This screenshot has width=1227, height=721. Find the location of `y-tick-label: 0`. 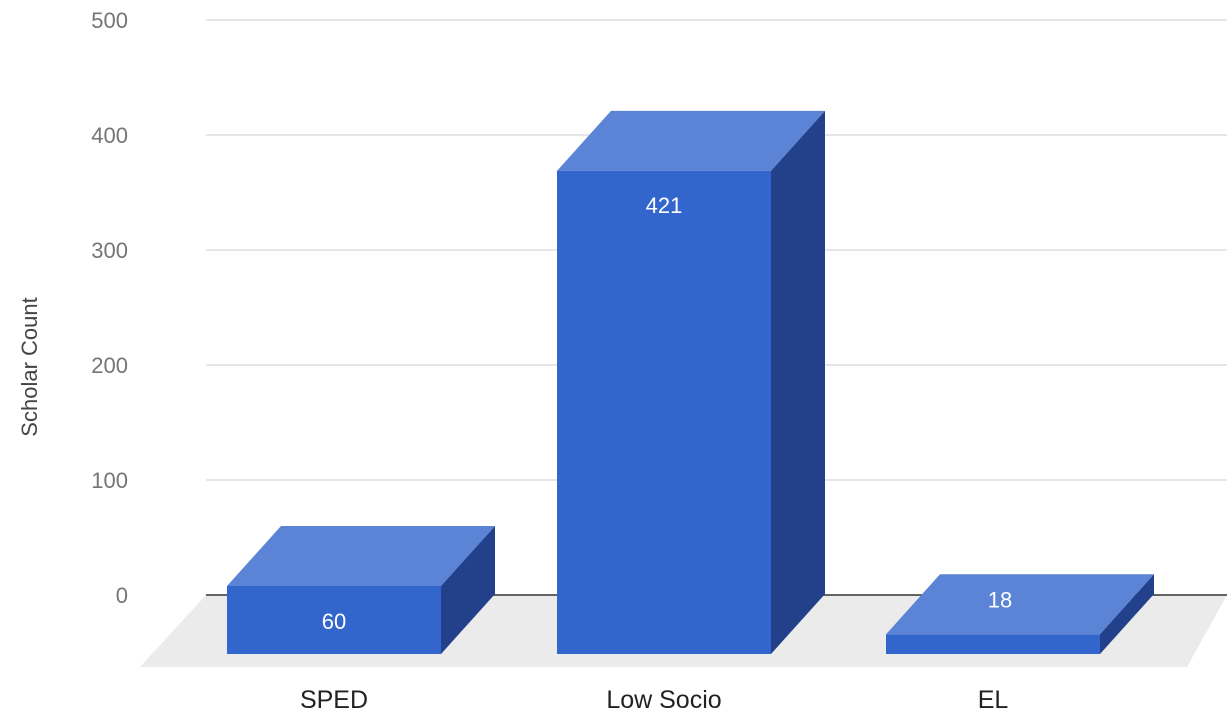

y-tick-label: 0 is located at coordinates (122, 595).